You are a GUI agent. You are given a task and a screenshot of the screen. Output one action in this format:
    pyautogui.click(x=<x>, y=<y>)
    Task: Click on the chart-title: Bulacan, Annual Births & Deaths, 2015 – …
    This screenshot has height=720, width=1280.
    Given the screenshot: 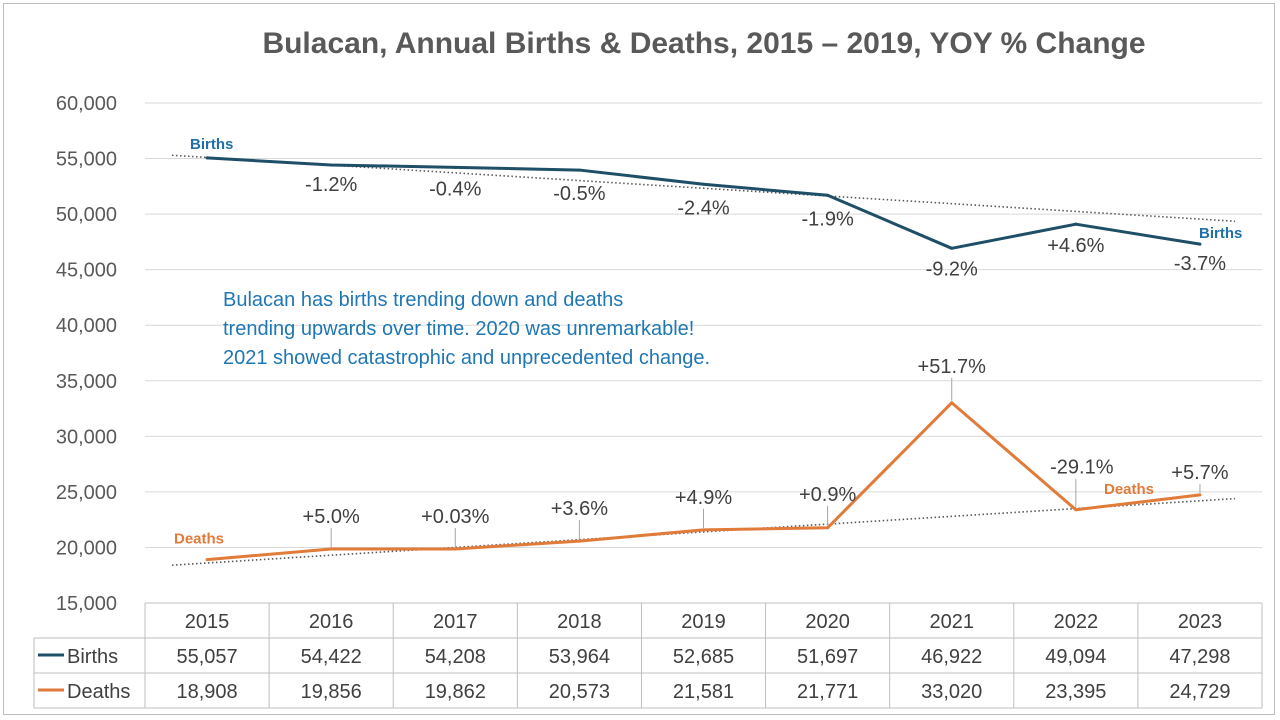 What is the action you would take?
    pyautogui.click(x=703, y=43)
    